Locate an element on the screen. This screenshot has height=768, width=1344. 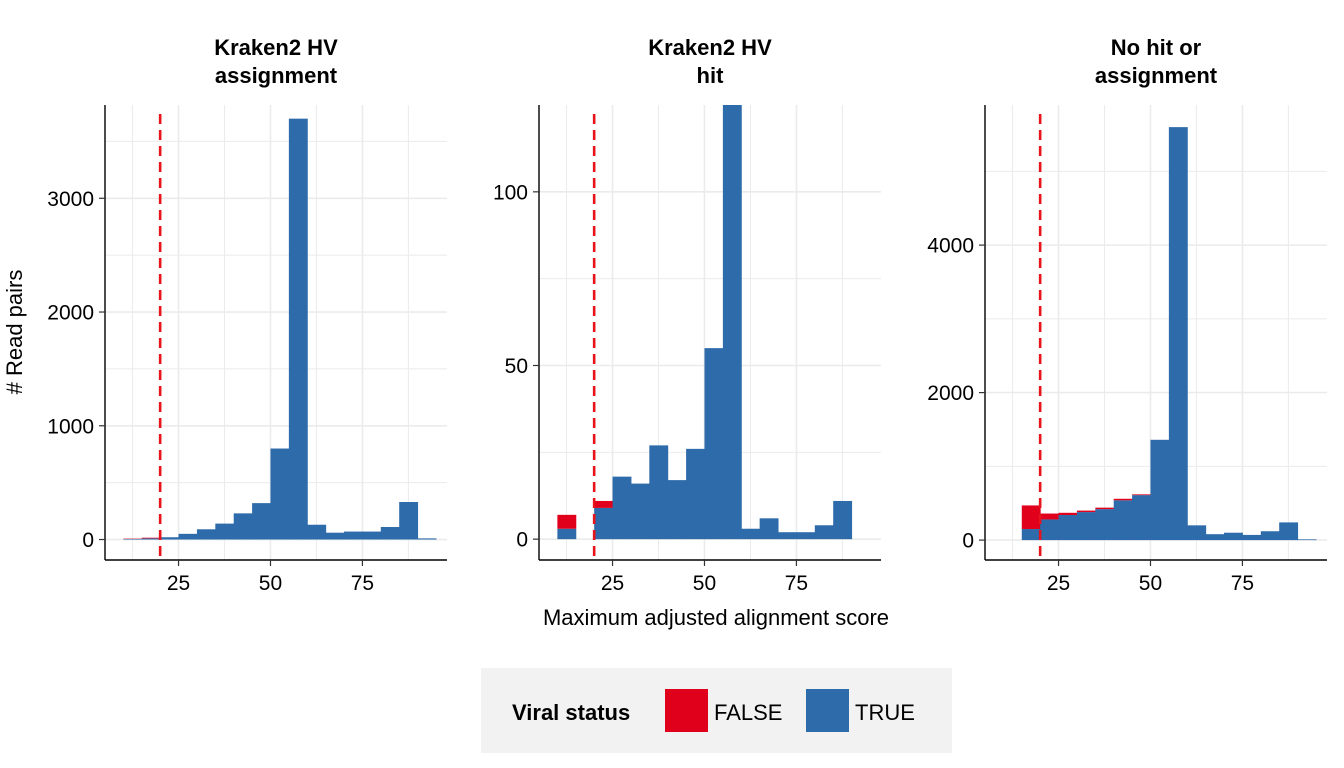
legend-title: Viral status is located at coordinates (571, 712).